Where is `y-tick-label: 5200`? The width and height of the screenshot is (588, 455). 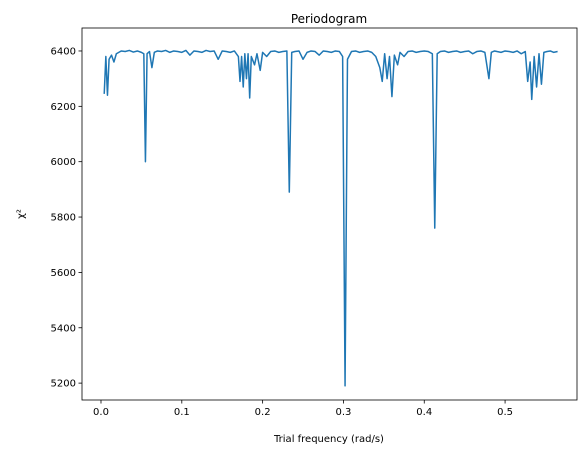
y-tick-label: 5200 is located at coordinates (63, 384).